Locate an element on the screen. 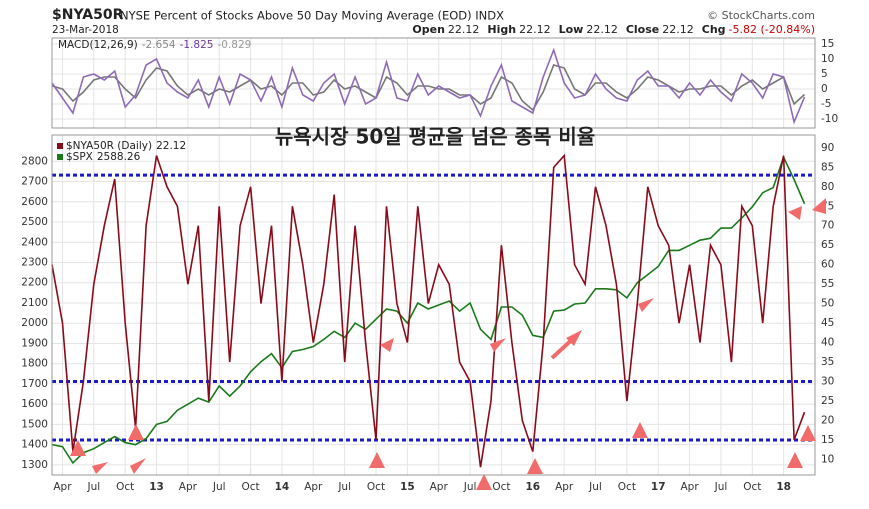 This screenshot has width=869, height=509. y-tick-label: 2300 is located at coordinates (34, 263).